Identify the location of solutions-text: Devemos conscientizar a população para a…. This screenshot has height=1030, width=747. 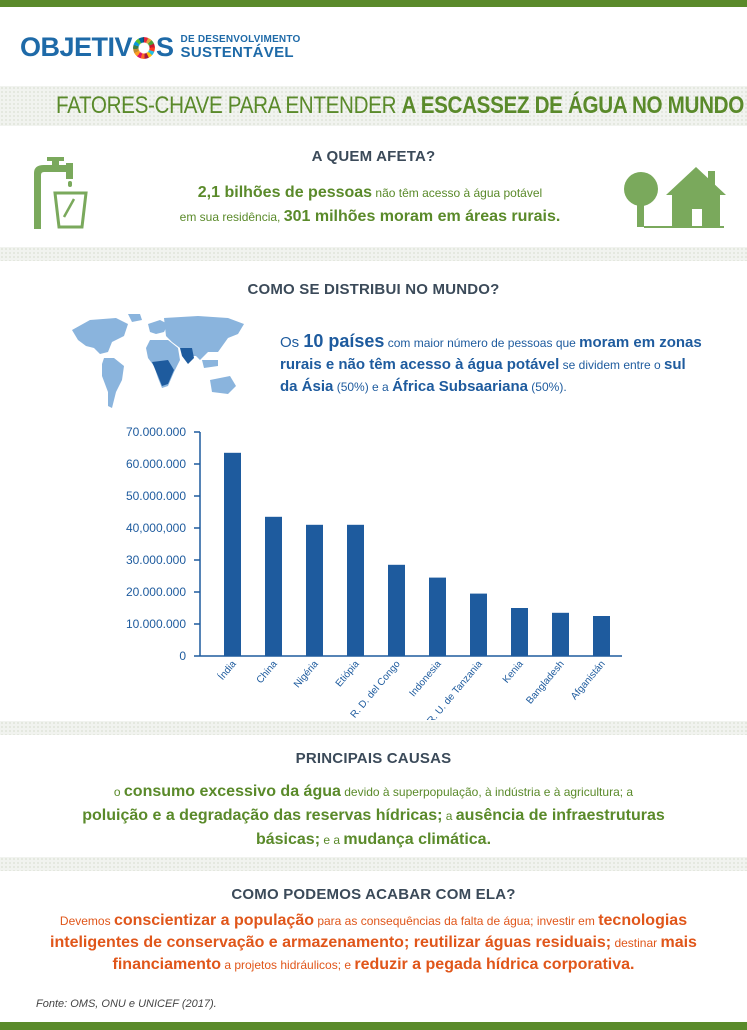
(373, 942).